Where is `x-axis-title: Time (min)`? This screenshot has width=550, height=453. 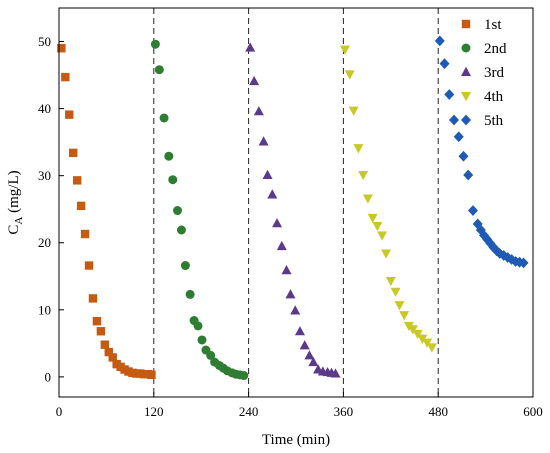 x-axis-title: Time (min) is located at coordinates (296, 440).